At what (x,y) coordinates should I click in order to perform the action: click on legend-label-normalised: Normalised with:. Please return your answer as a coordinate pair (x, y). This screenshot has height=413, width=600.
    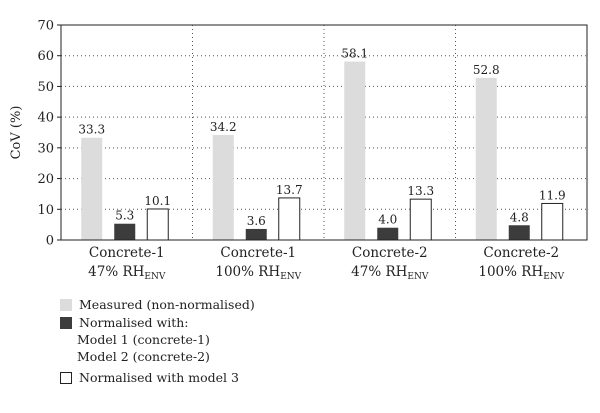
    Looking at the image, I should click on (134, 322).